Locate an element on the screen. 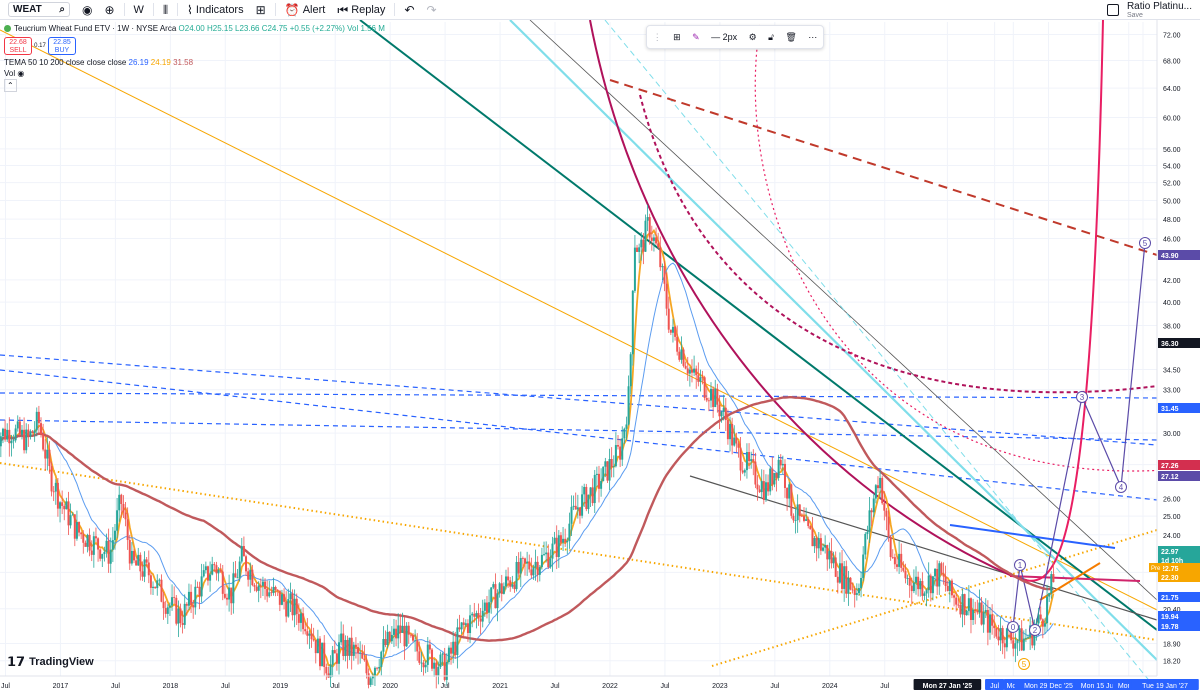  buy-button: 22.85 BUY is located at coordinates (62, 46).